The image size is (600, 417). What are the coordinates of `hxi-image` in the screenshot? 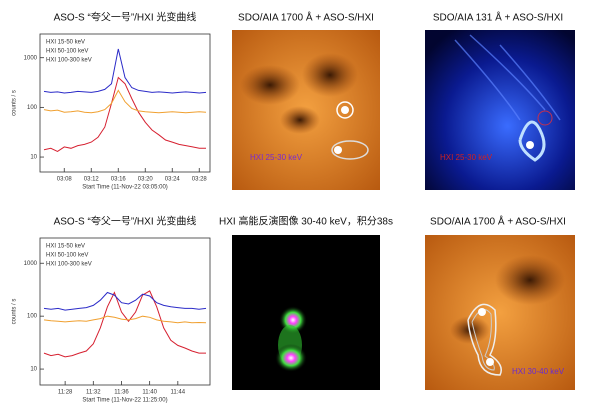 It's located at (306, 312).